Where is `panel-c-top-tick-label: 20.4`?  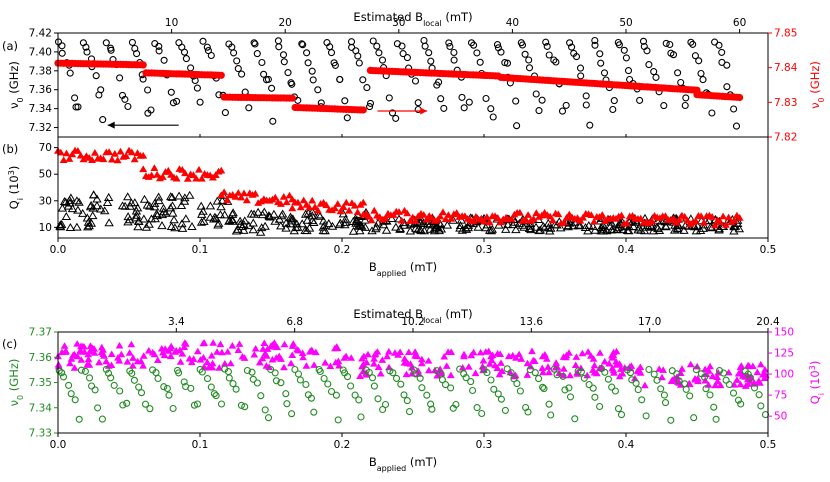
panel-c-top-tick-label: 20.4 is located at coordinates (768, 322).